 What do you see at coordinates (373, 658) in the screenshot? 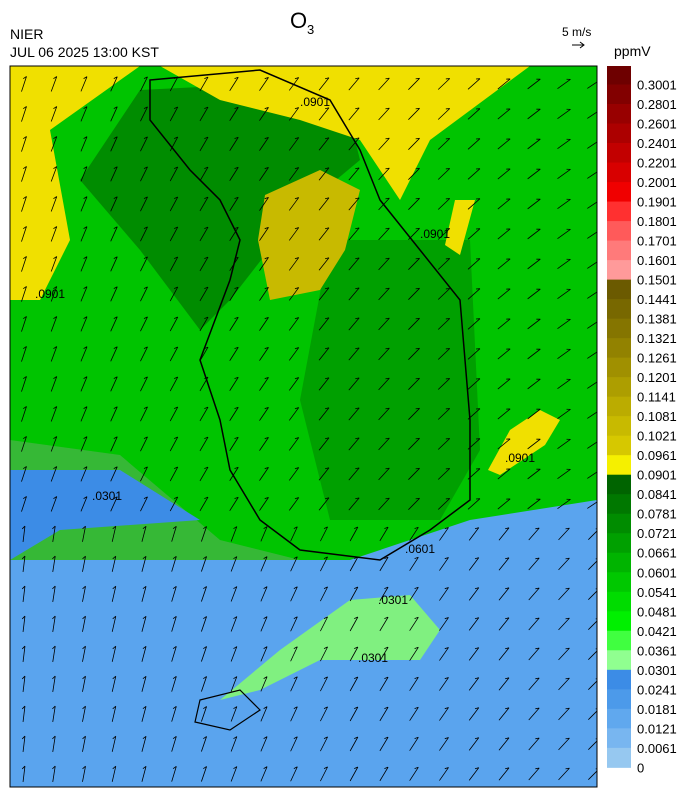
I see `contour-label: .0301` at bounding box center [373, 658].